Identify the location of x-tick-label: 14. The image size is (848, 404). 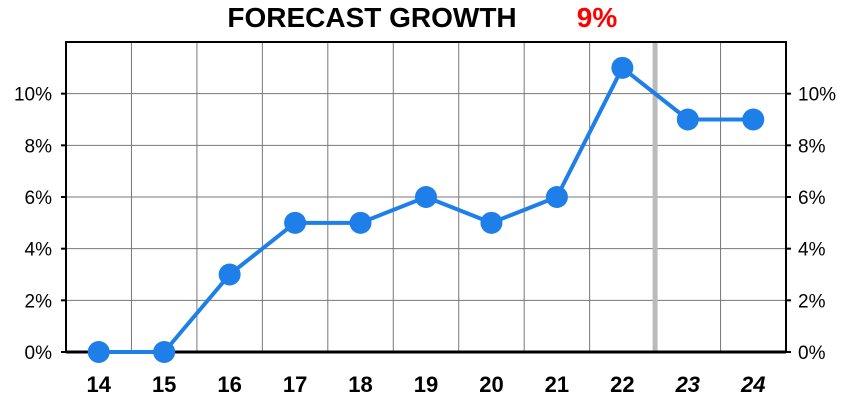
(98, 384).